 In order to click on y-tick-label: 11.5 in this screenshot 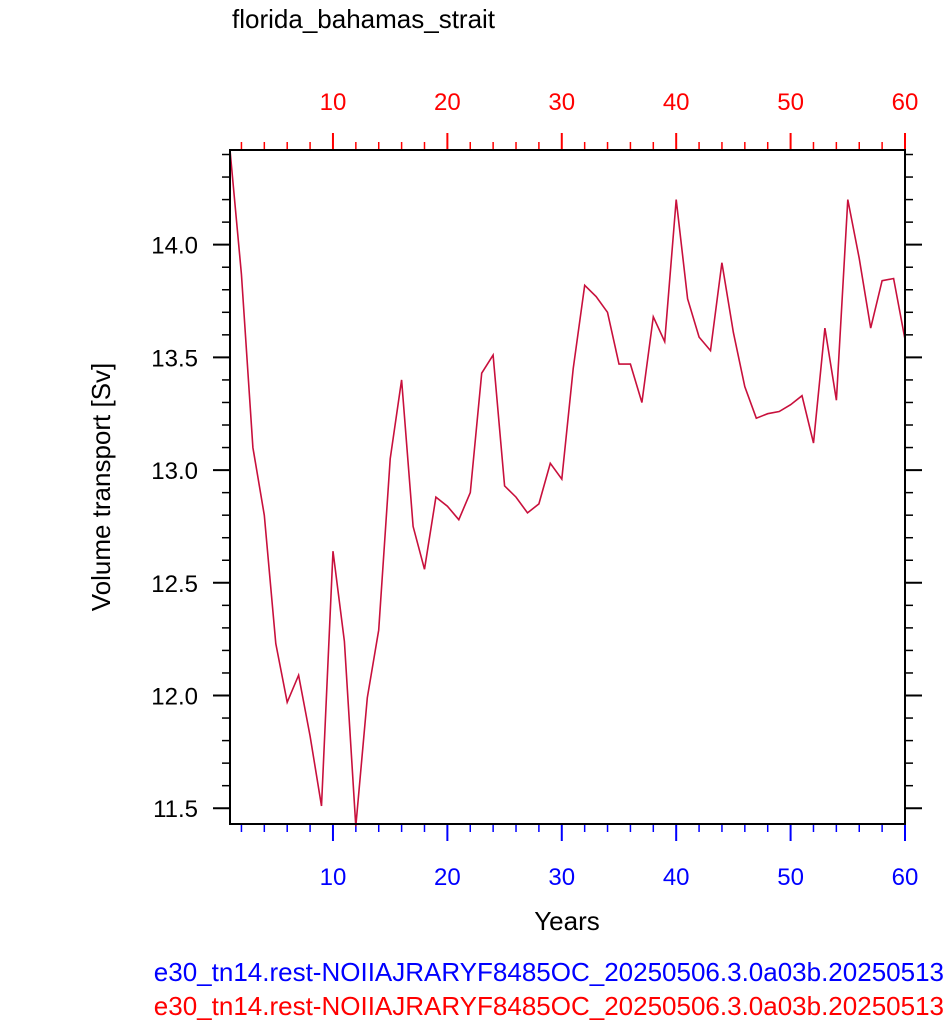, I will do `click(175, 809)`.